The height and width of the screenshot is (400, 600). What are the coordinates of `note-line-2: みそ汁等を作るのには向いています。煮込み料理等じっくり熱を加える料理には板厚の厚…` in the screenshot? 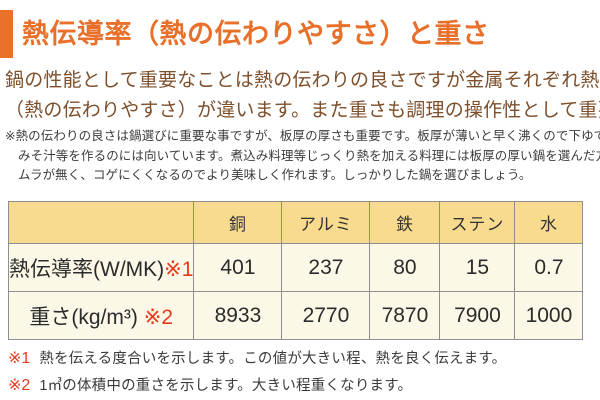 It's located at (309, 155).